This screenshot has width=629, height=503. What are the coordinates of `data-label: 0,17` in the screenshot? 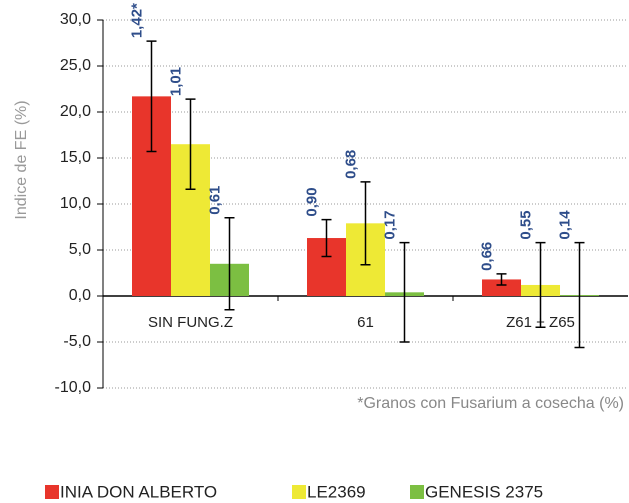 It's located at (389, 224).